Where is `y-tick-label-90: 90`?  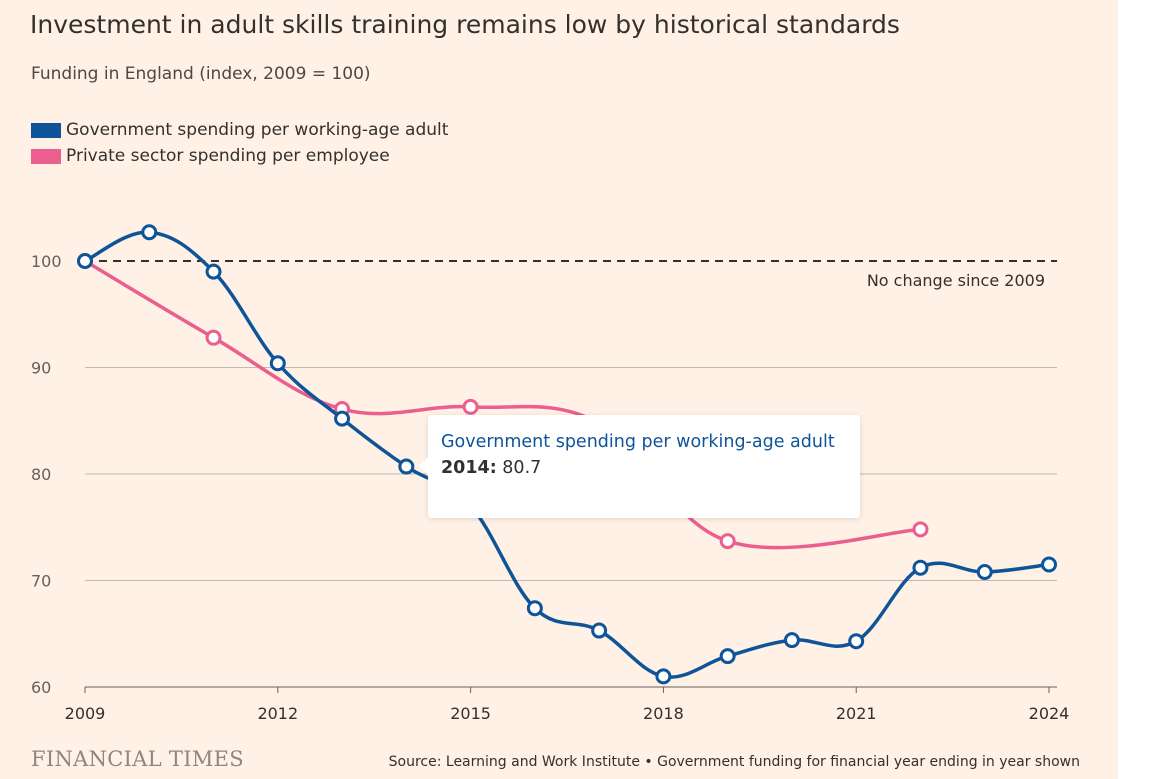
y-tick-label-90: 90 is located at coordinates (41, 368).